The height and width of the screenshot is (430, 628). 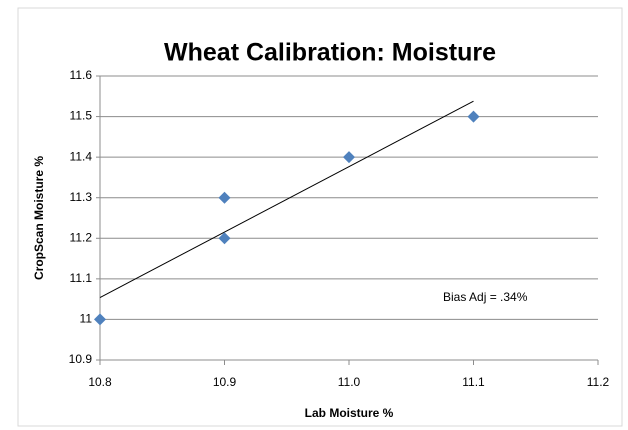 What do you see at coordinates (349, 382) in the screenshot?
I see `x-tick-label: 11.0` at bounding box center [349, 382].